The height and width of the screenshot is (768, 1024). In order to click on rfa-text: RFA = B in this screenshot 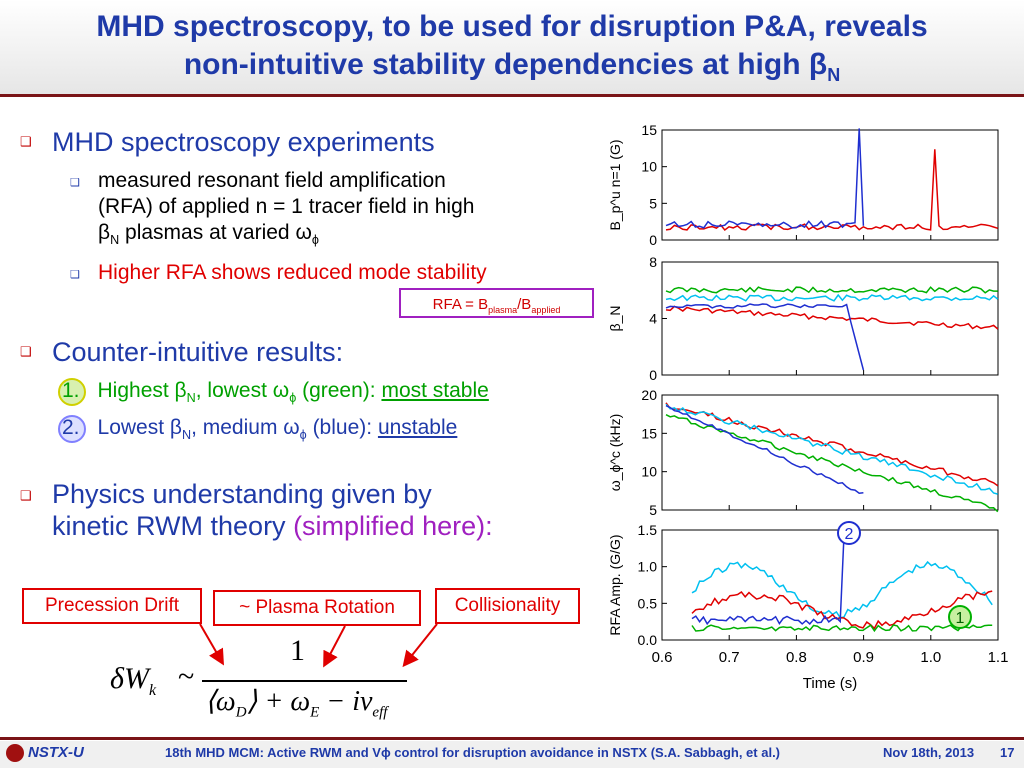, I will do `click(460, 304)`.